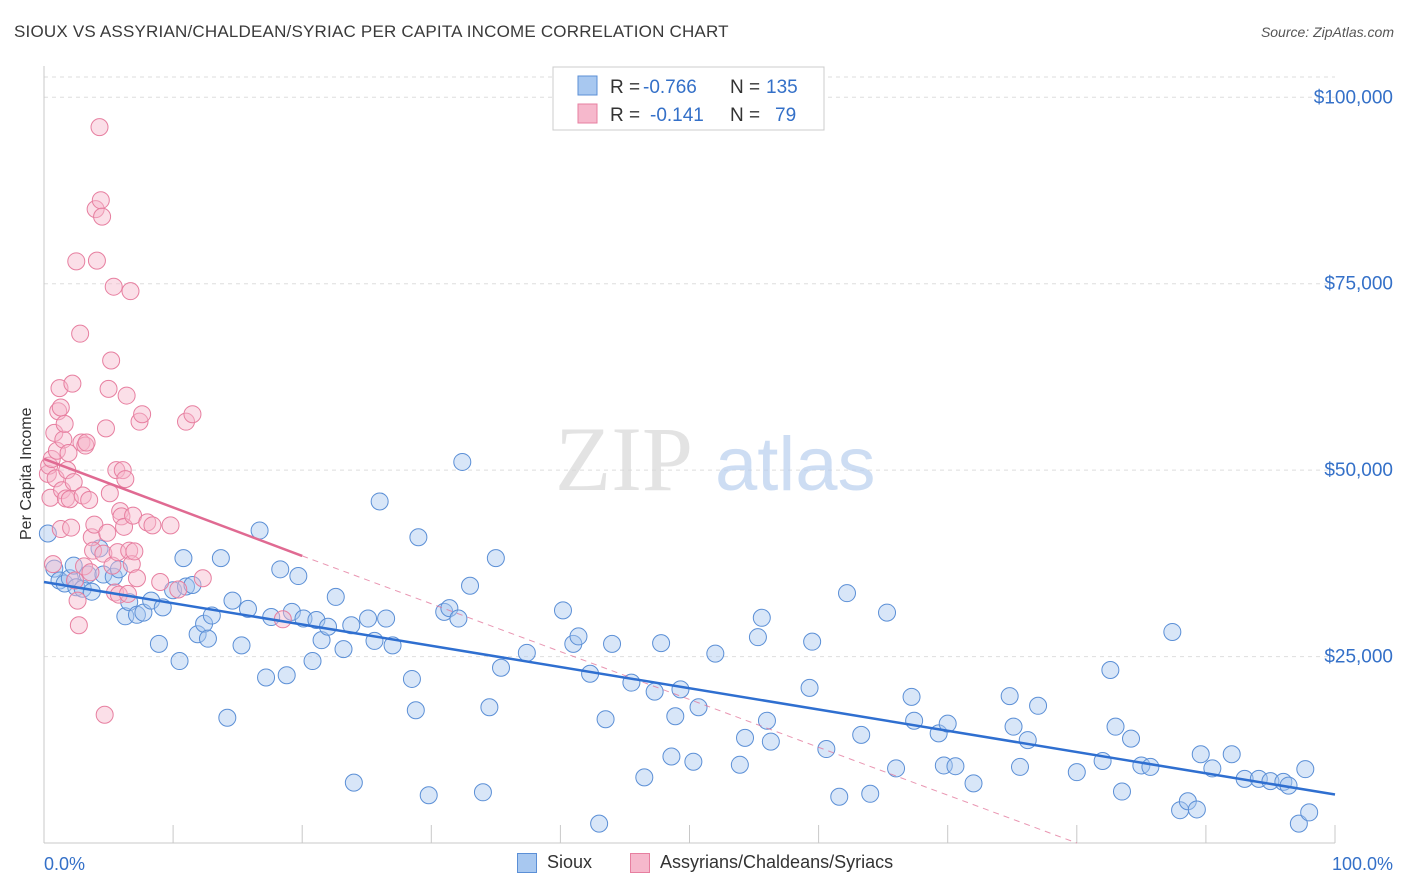 The width and height of the screenshot is (1406, 892). Describe the element at coordinates (1358, 284) in the screenshot. I see `y-tick-label-2: $75,000` at that location.